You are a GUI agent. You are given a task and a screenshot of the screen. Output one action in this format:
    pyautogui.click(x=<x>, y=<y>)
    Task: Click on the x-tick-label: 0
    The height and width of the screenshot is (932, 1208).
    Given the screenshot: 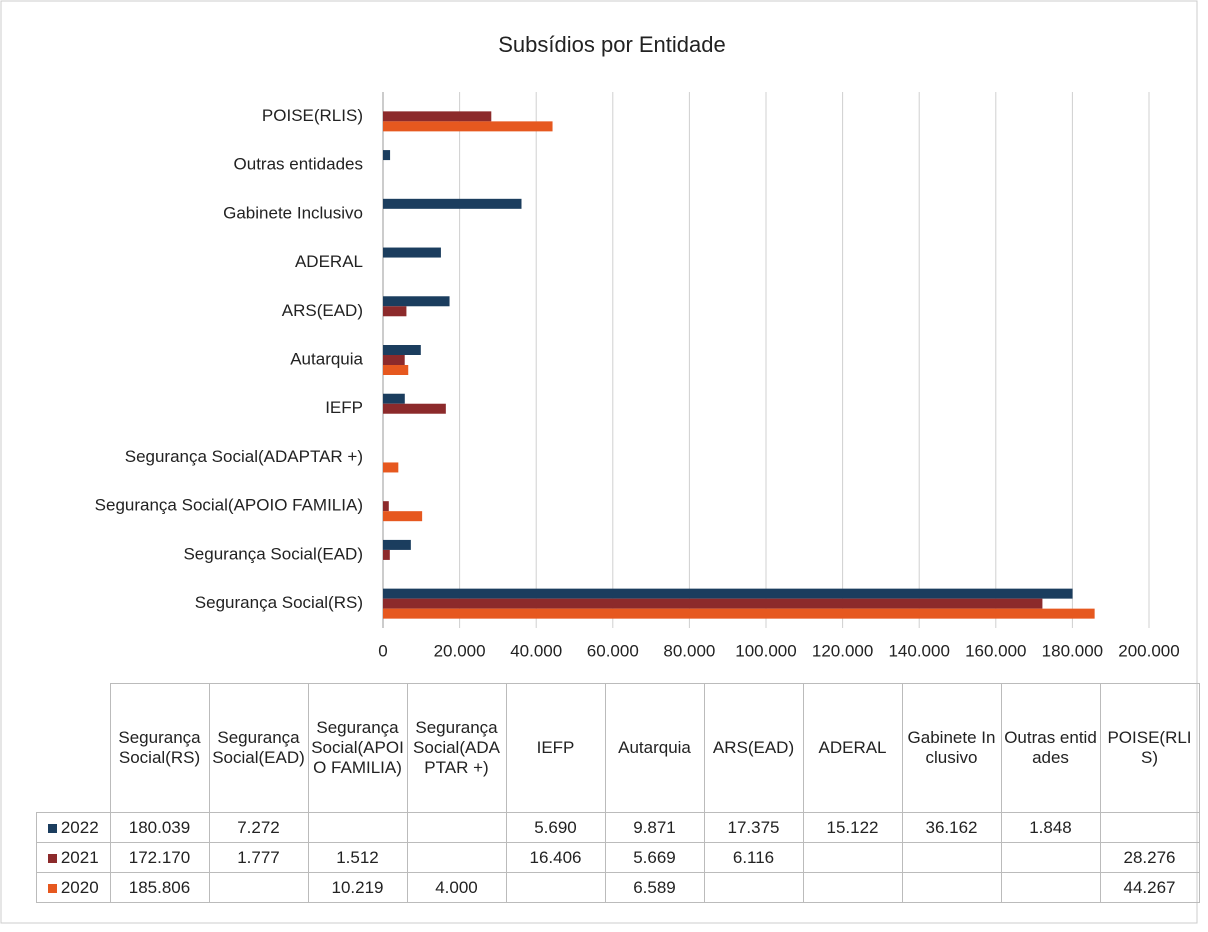 What is the action you would take?
    pyautogui.click(x=382, y=650)
    